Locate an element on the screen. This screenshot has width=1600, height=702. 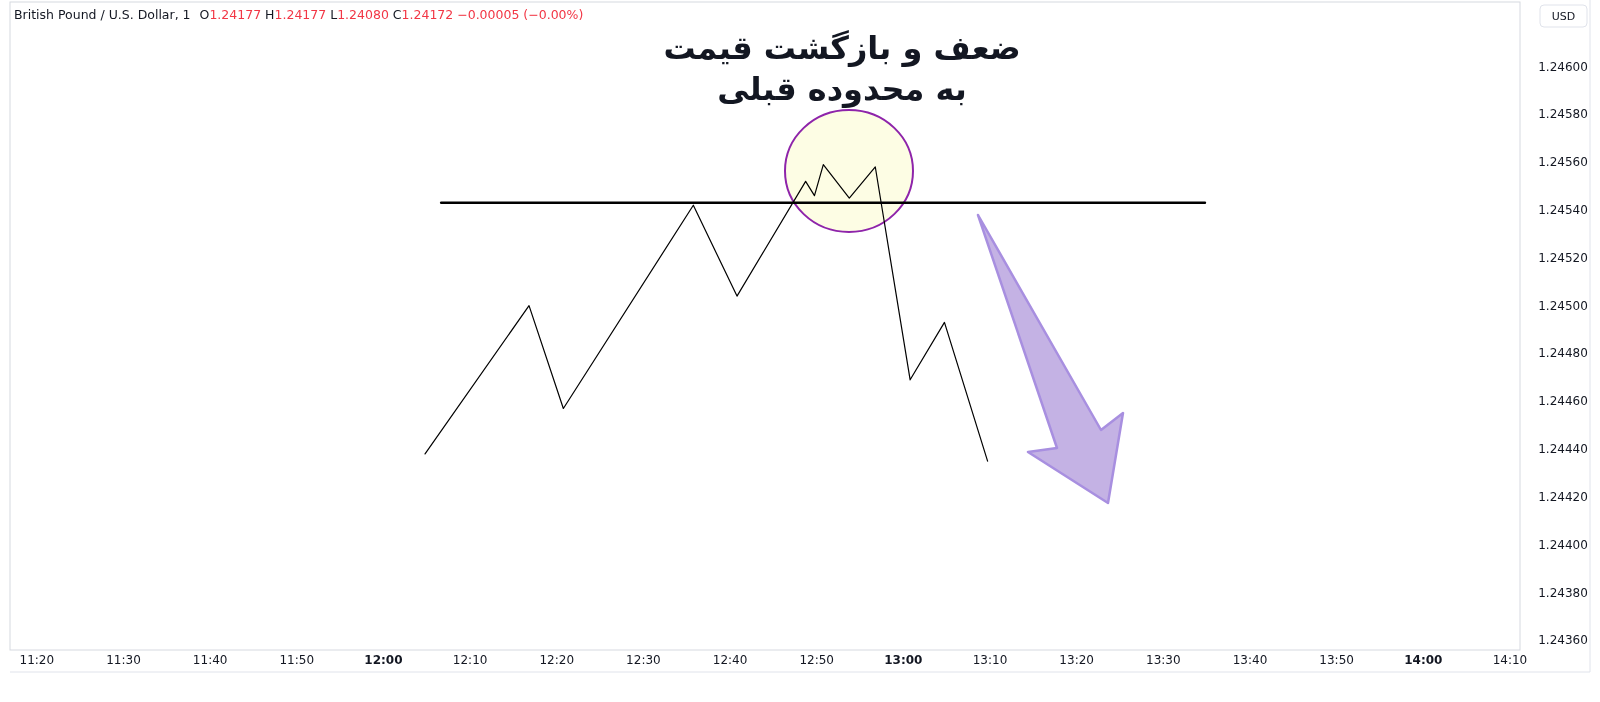
y-axis-title: USD is located at coordinates (1563, 16).